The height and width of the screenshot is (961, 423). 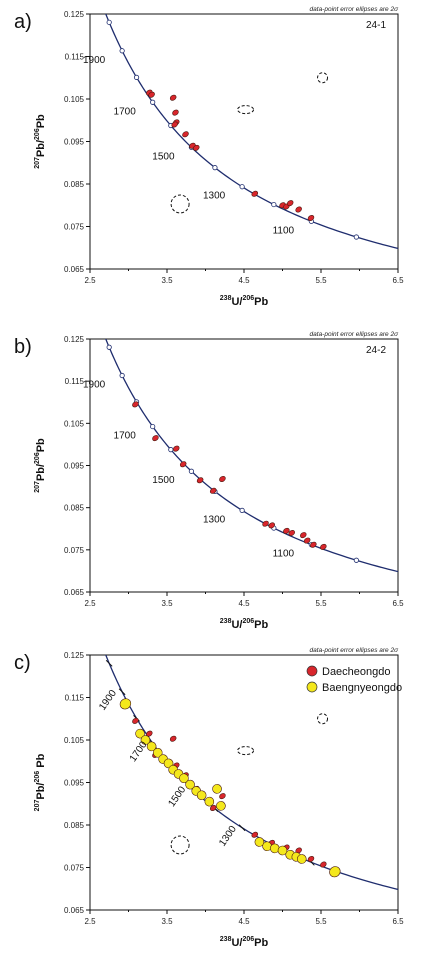 What do you see at coordinates (40, 782) in the screenshot?
I see `y-axis-title: 207Pb/206 Pb` at bounding box center [40, 782].